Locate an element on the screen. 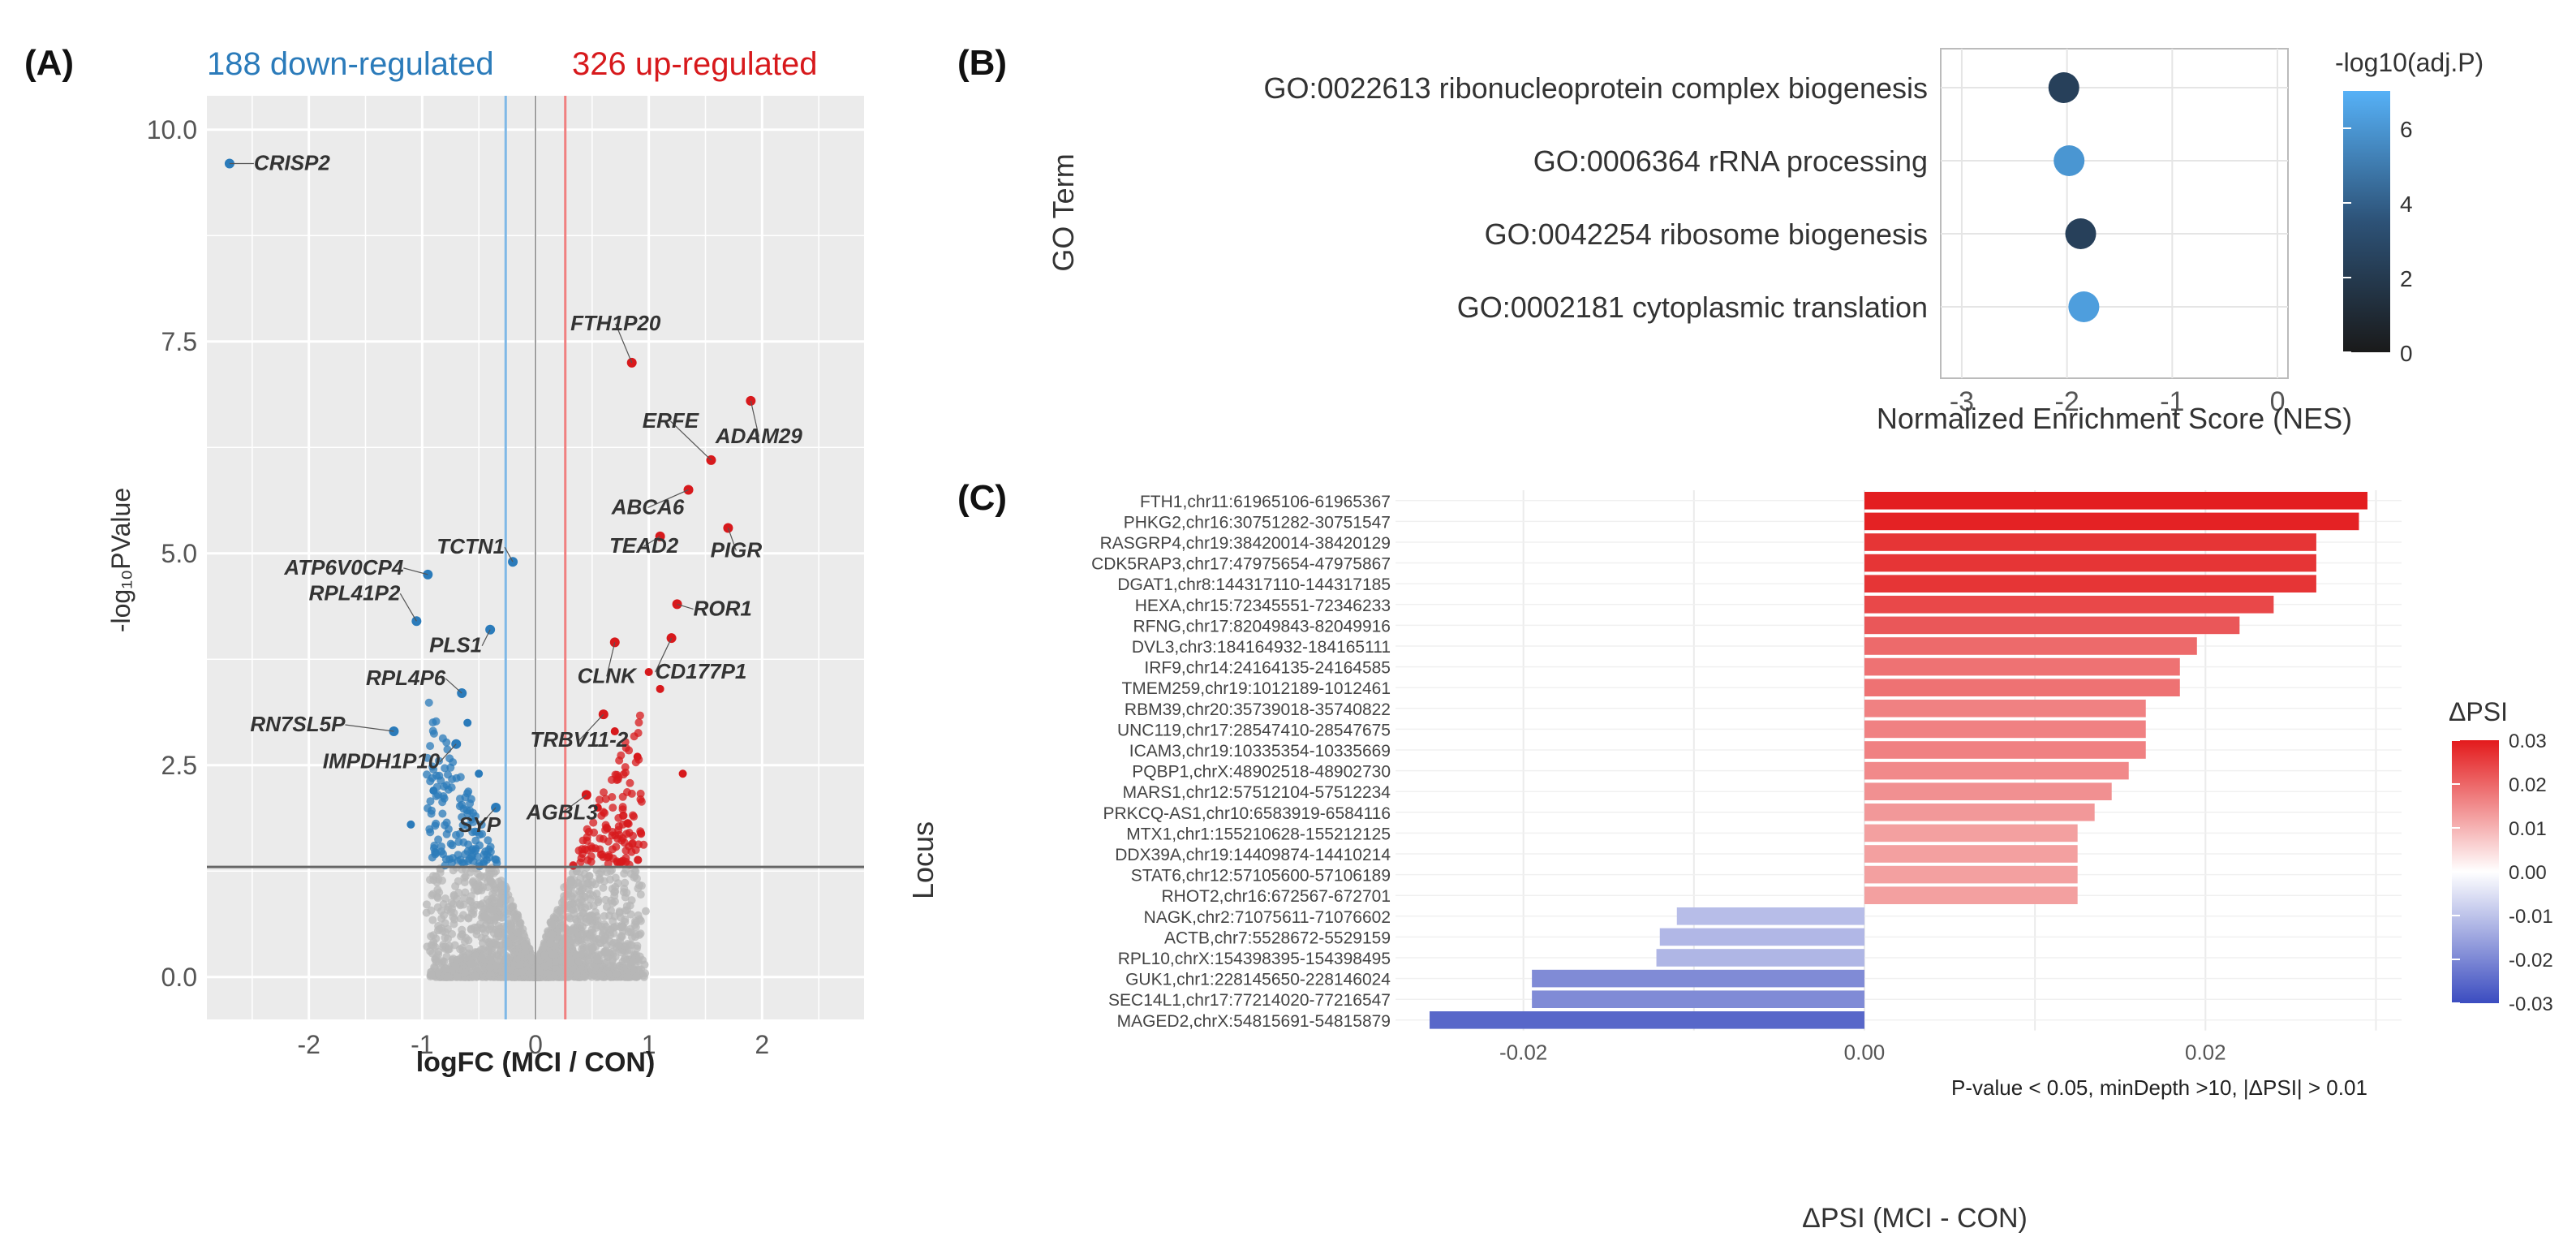 The height and width of the screenshot is (1241, 2576). gene-label: RPL41P2 is located at coordinates (355, 592).